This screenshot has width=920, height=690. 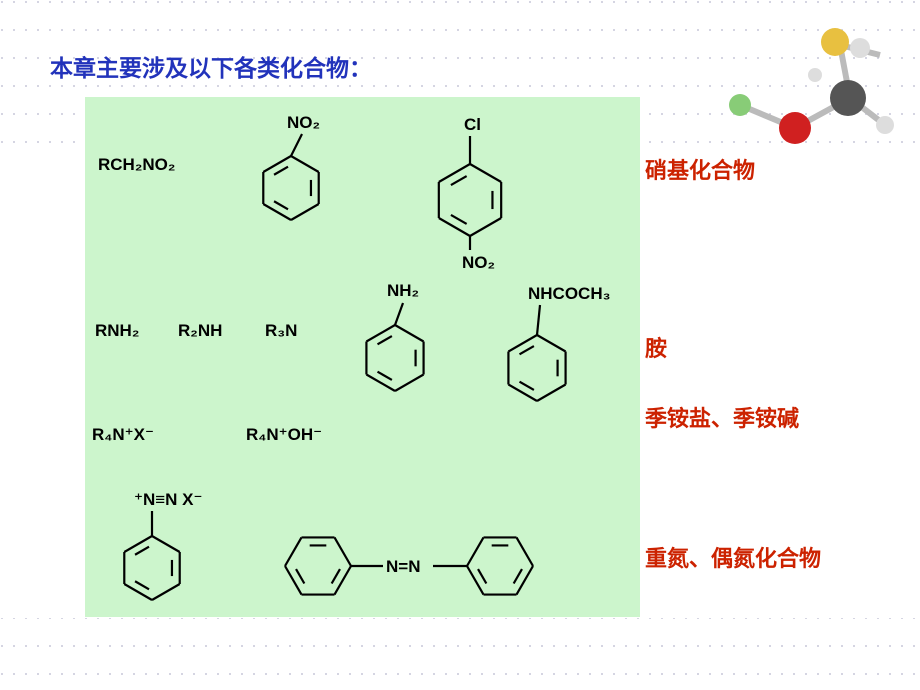 I want to click on slide-title: 本章主要涉及以下各类化合物：, so click(x=211, y=68).